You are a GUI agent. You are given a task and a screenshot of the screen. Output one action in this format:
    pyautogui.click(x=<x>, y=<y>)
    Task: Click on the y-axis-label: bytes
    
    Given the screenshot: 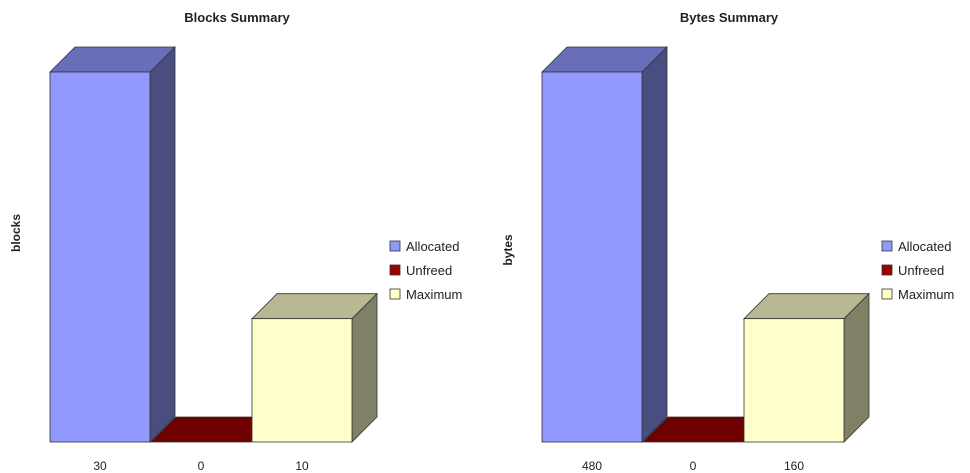 What is the action you would take?
    pyautogui.click(x=508, y=250)
    